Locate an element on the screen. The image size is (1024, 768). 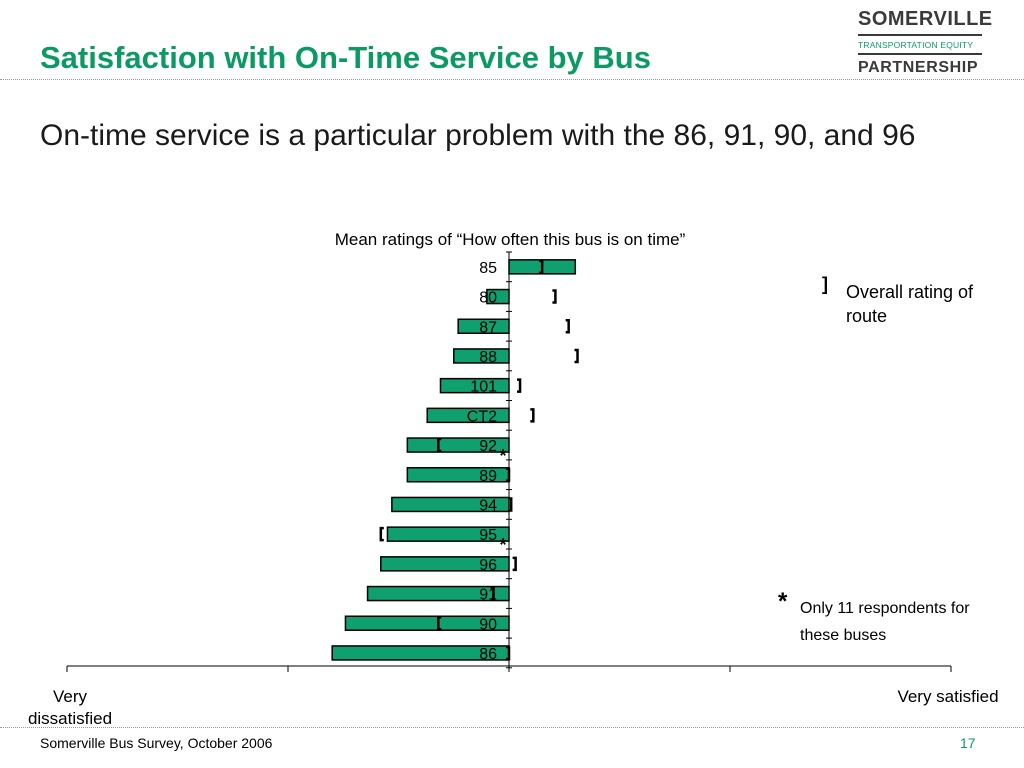
logo-line1: SOMERVILLE is located at coordinates (925, 19).